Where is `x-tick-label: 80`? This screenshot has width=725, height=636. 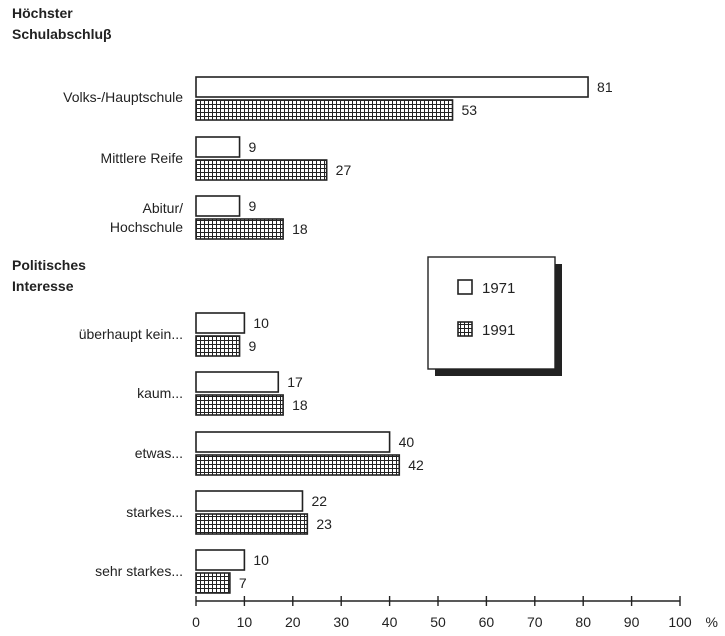 x-tick-label: 80 is located at coordinates (583, 622).